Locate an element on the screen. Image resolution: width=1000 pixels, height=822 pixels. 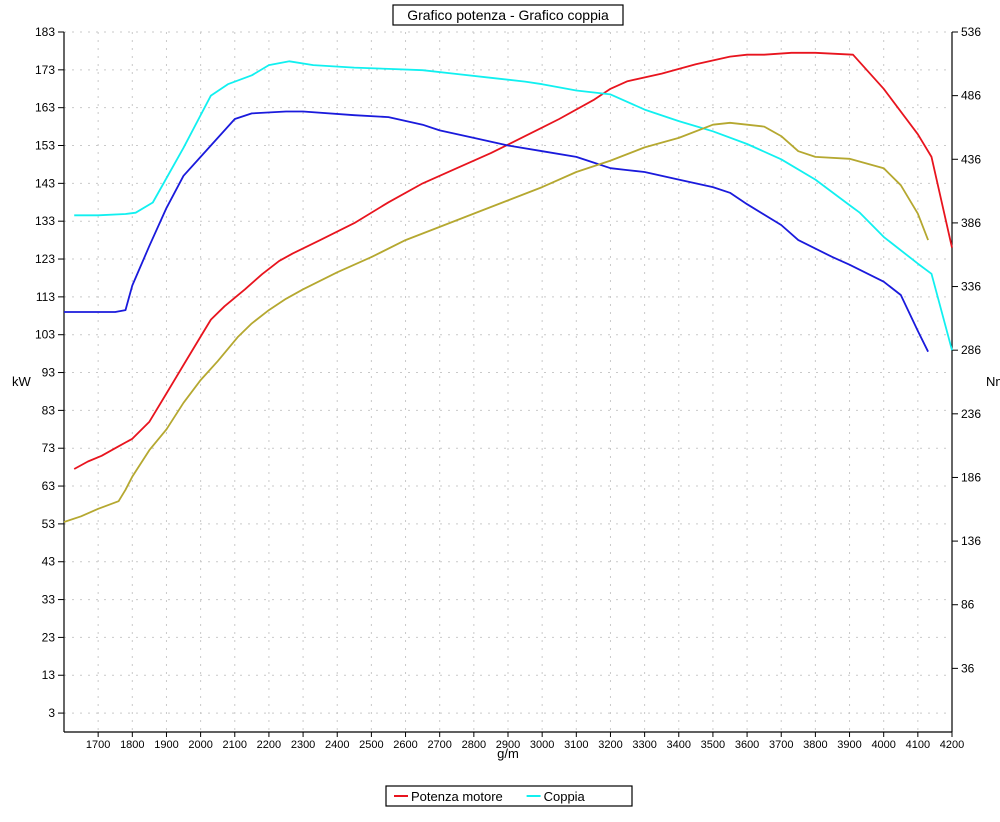
x-tick-label: 3800 is located at coordinates (815, 745).